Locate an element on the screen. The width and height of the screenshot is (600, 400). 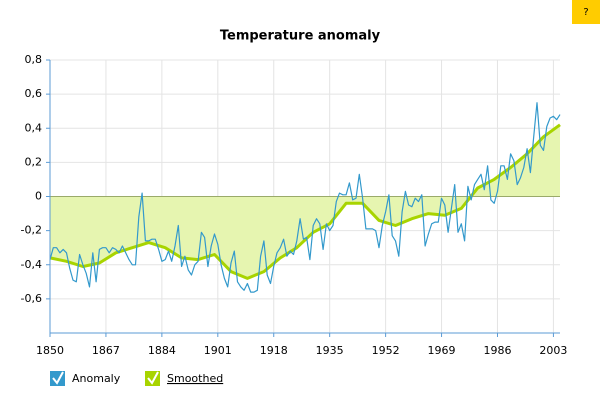
x-tick-label: 2003 is located at coordinates (553, 350).